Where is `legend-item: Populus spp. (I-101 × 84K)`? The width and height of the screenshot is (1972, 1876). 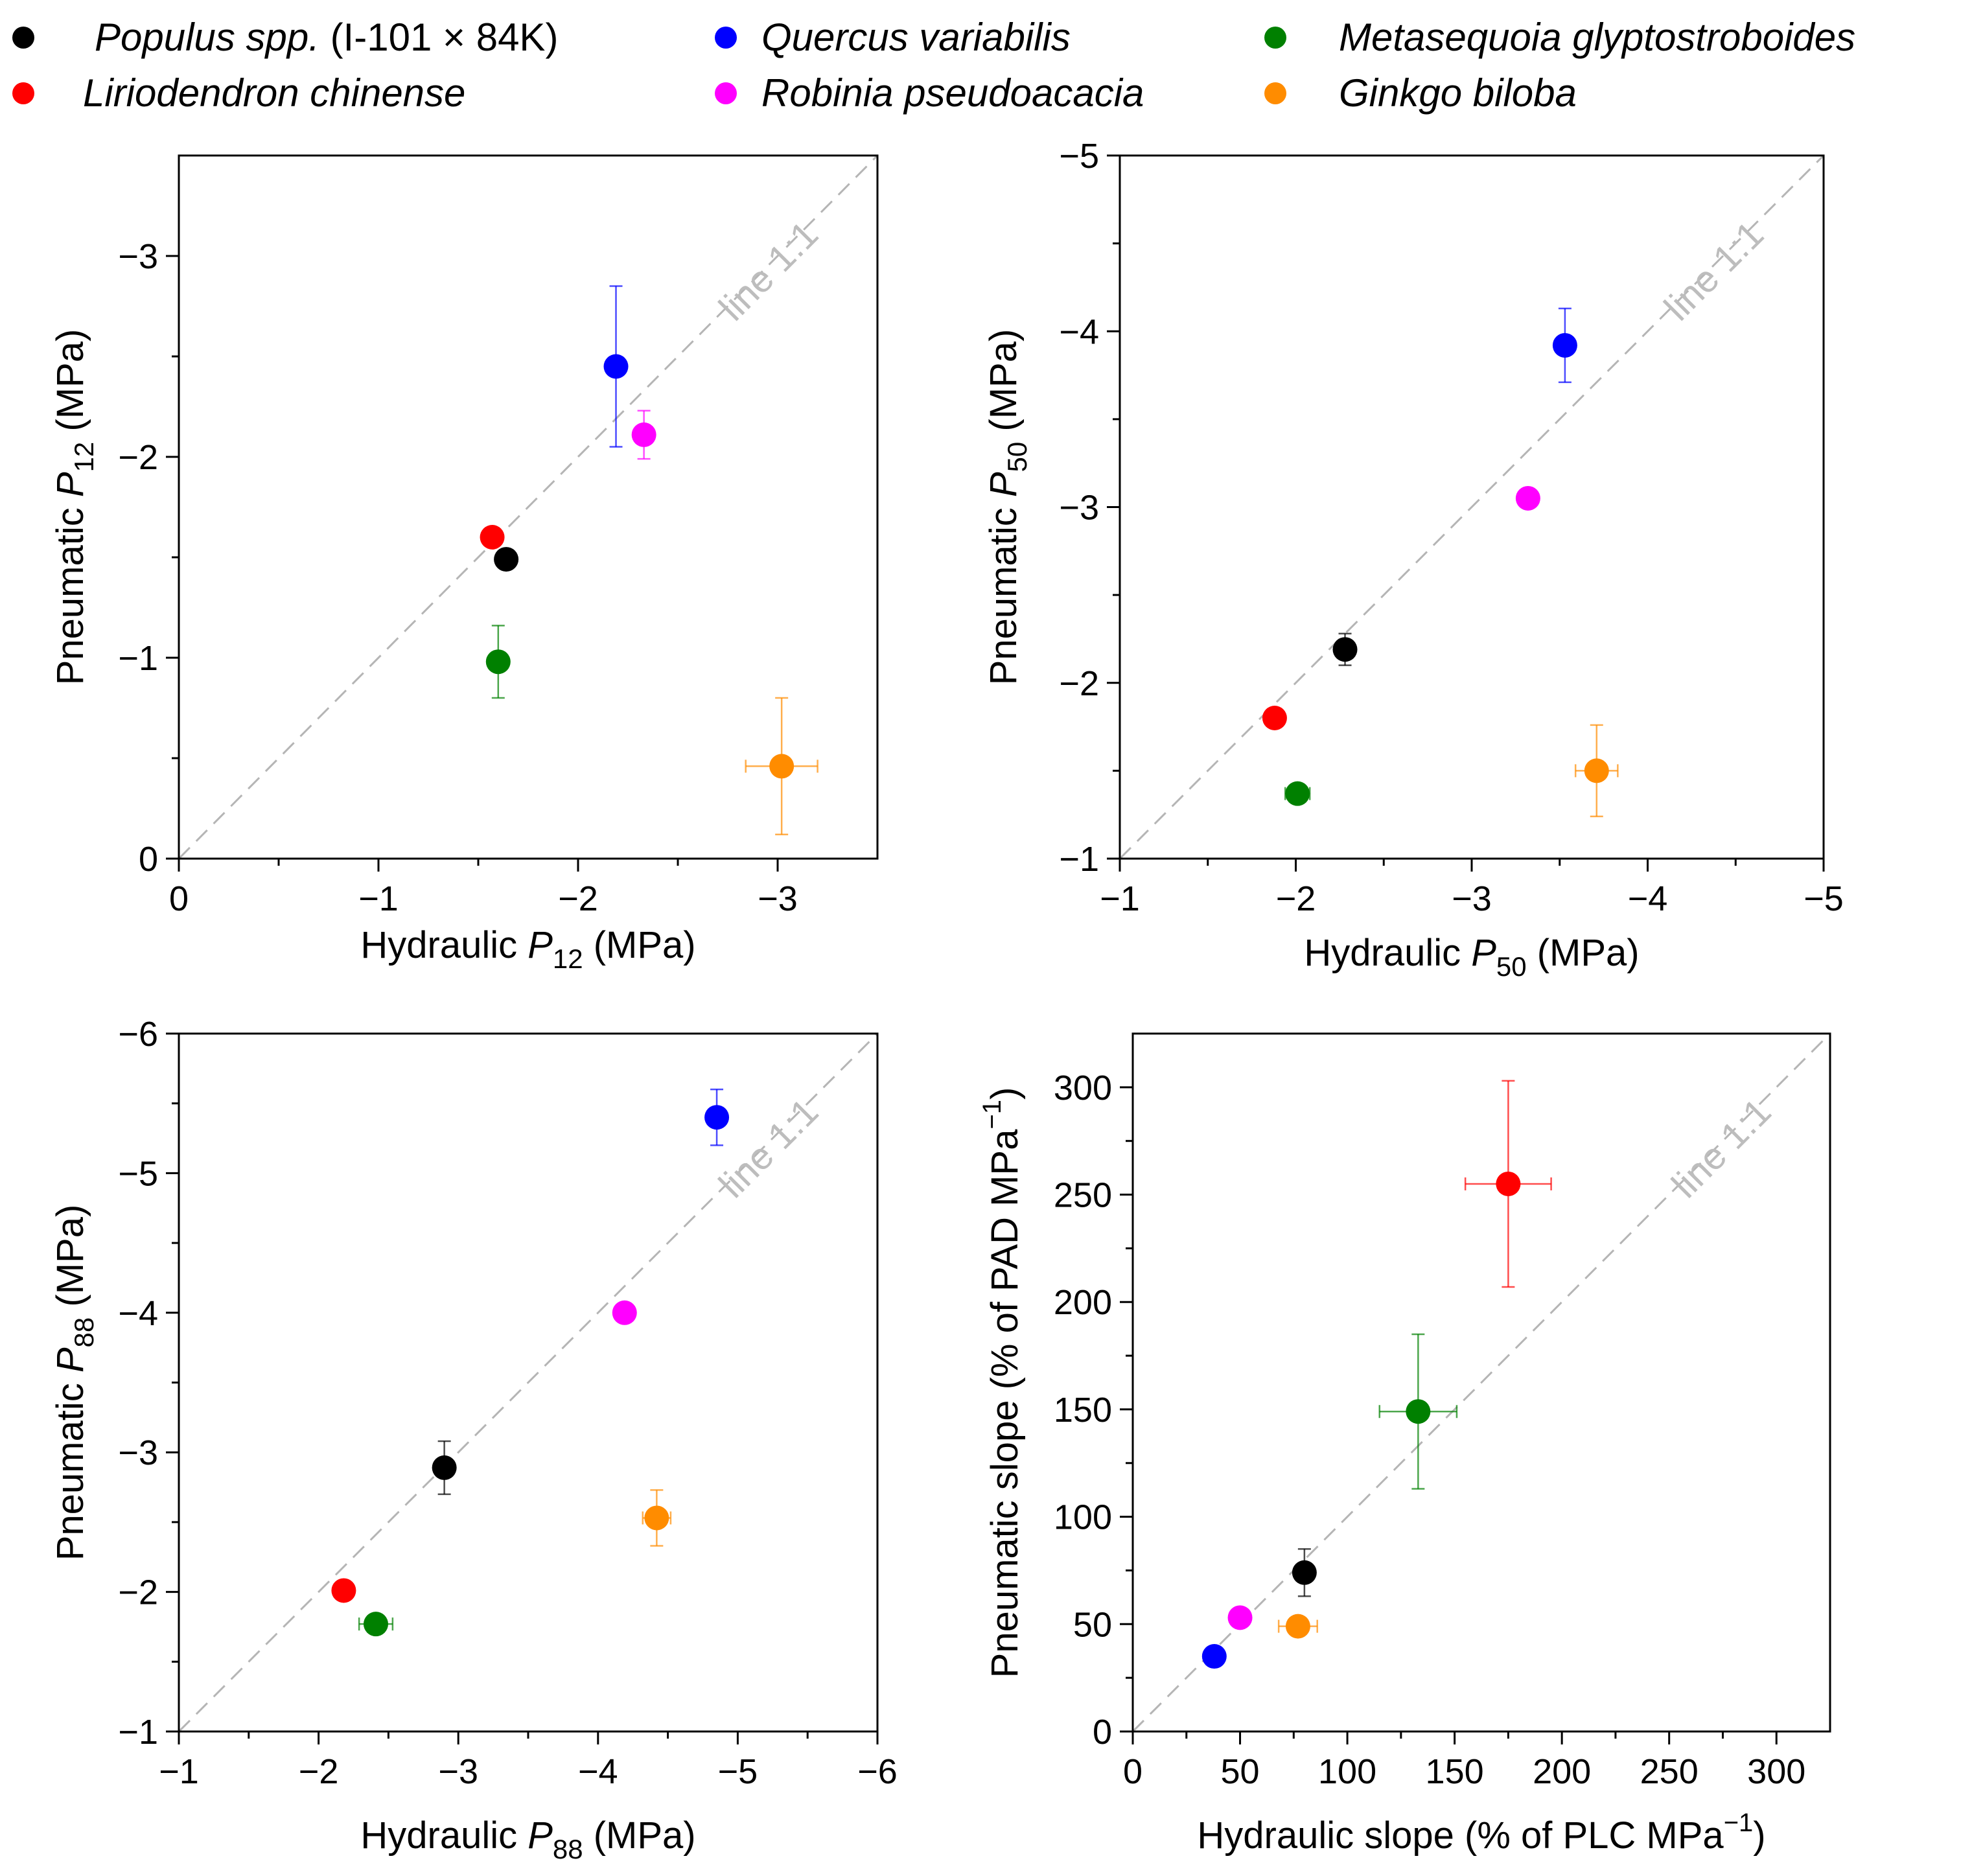 legend-item: Populus spp. (I-101 × 84K) is located at coordinates (285, 37).